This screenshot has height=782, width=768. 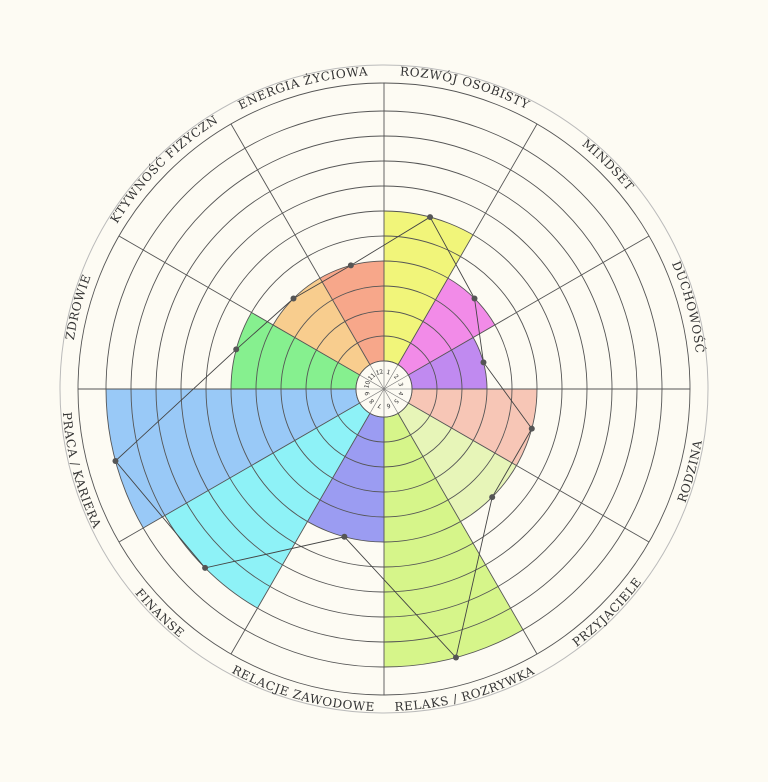 I want to click on hub-number: 12, so click(x=379, y=372).